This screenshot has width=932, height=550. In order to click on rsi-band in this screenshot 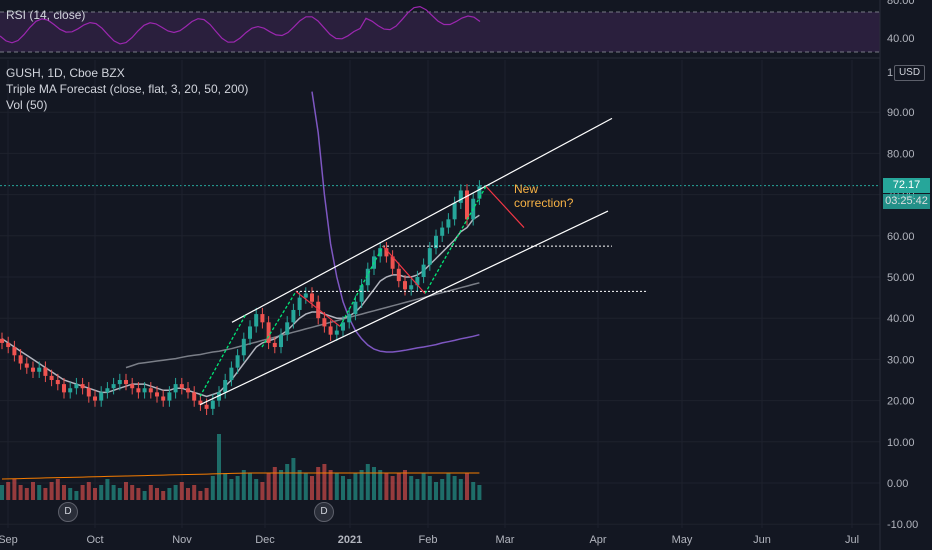, I will do `click(440, 32)`.